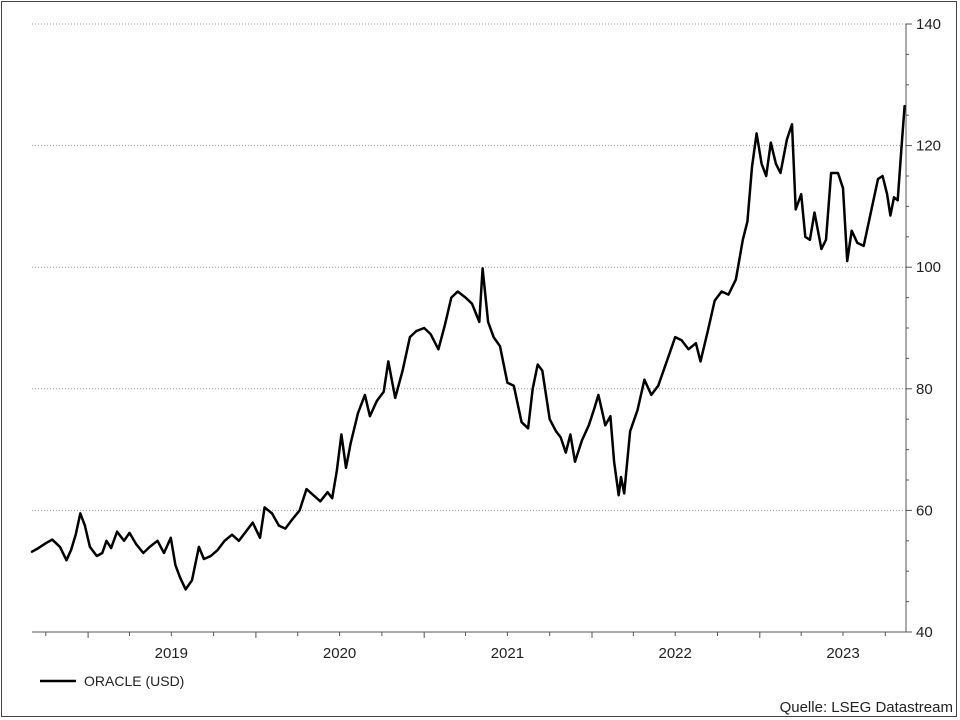  Describe the element at coordinates (134, 681) in the screenshot. I see `legend-label: ORACLE (USD)` at that location.